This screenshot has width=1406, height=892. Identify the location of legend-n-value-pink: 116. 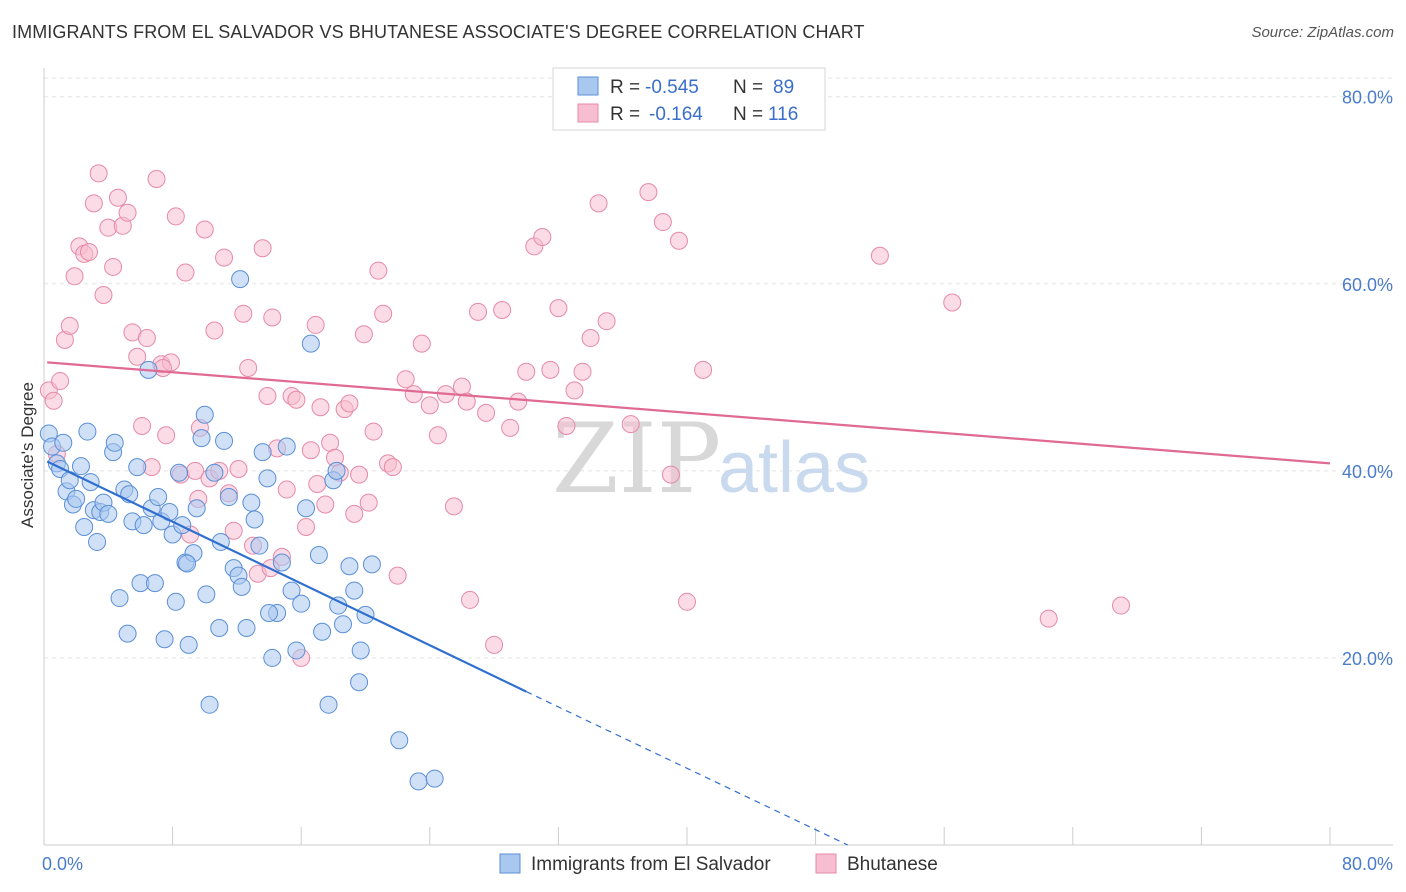
(783, 114).